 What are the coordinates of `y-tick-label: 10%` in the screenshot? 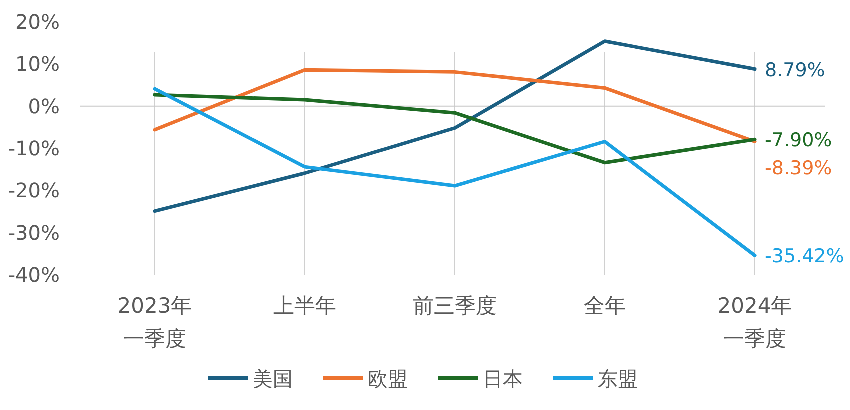 It's located at (38, 64).